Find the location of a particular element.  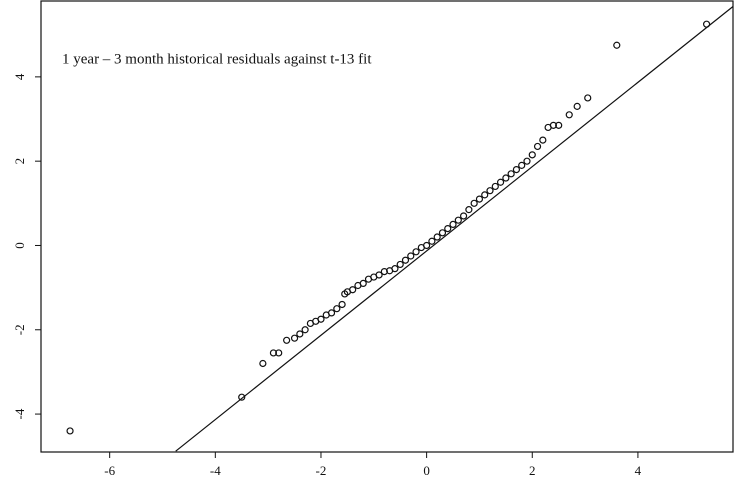

x-tick-label: -6 is located at coordinates (109, 470).